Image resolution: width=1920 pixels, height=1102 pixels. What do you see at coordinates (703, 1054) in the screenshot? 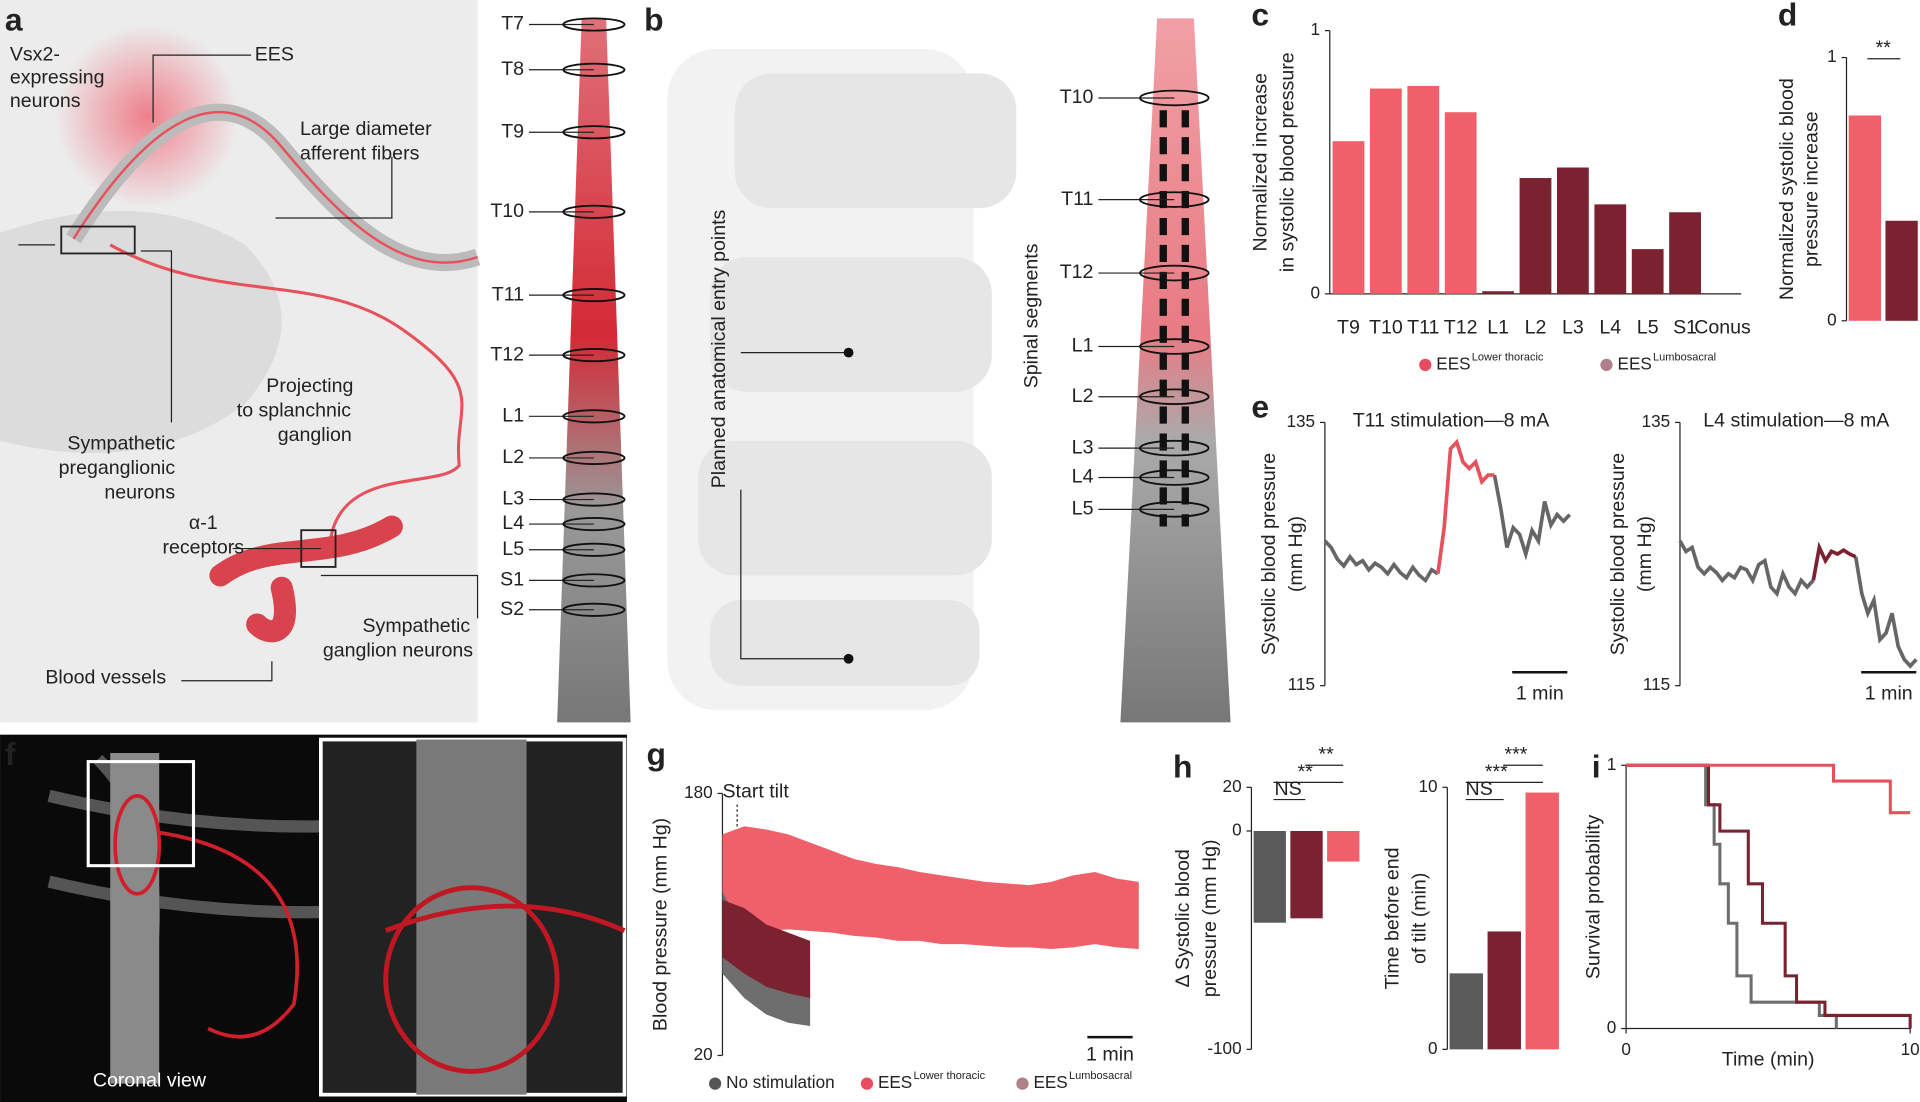
I see `y-tick-label: 20` at bounding box center [703, 1054].